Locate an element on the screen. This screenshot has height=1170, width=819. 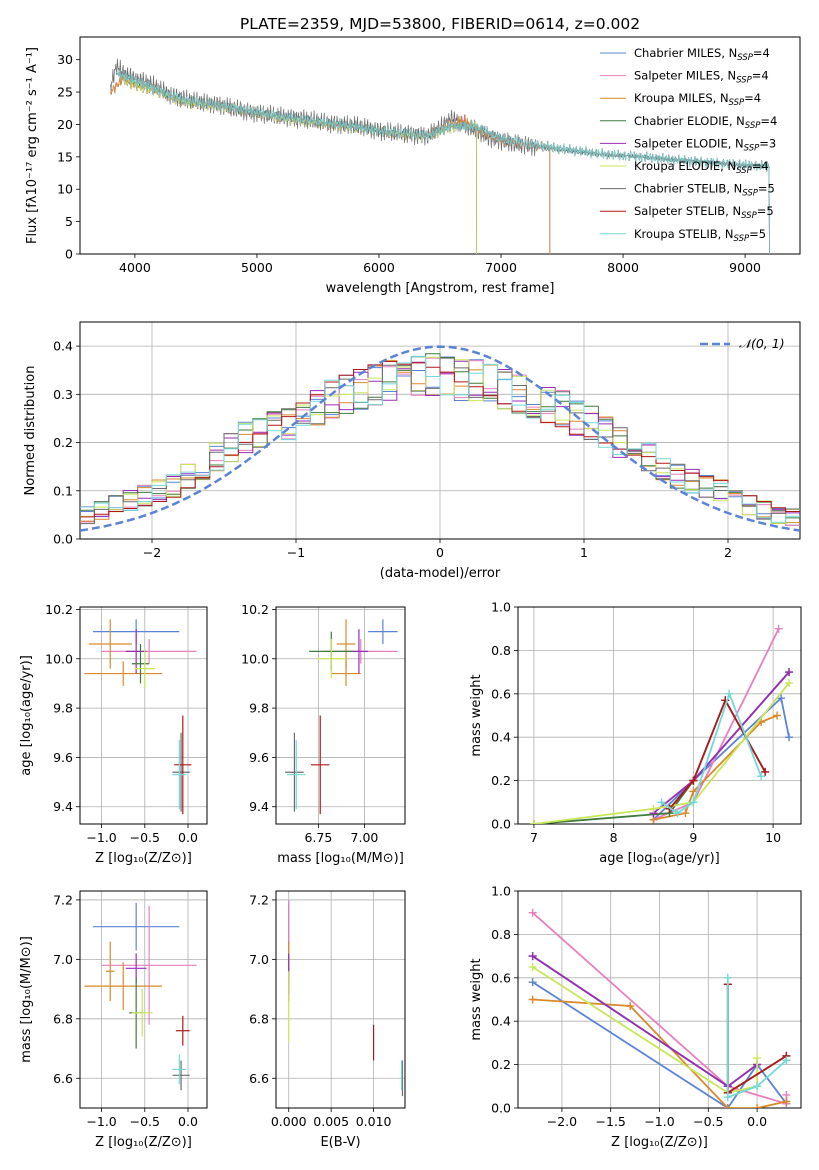
x-tick-label: −0.5 is located at coordinates (708, 1121).